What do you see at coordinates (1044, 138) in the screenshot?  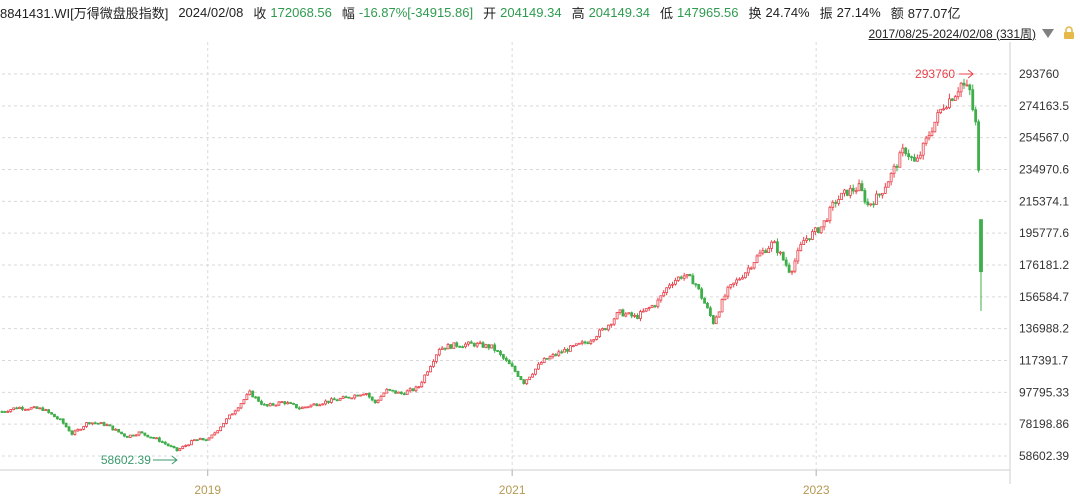 I see `y-tick-label: 254567.0` at bounding box center [1044, 138].